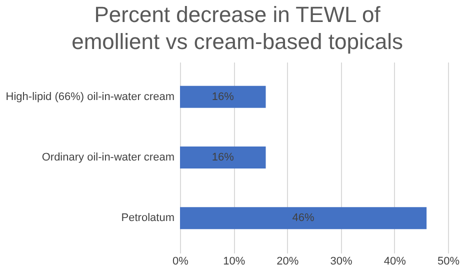  Describe the element at coordinates (237, 28) in the screenshot. I see `chart-title: Percent decrease in TEWL of emollient vs cream-based topicals` at that location.